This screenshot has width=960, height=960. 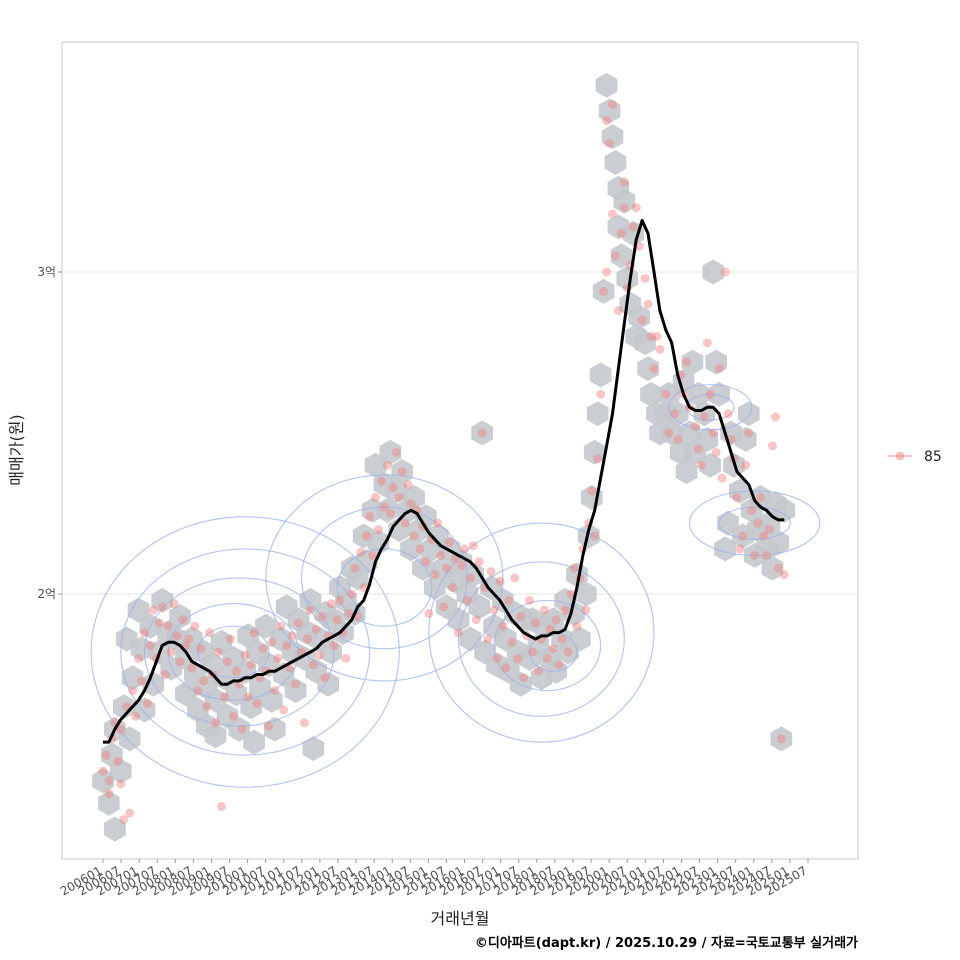 I want to click on y-axis-ticks: 2억 3억, so click(x=49, y=433).